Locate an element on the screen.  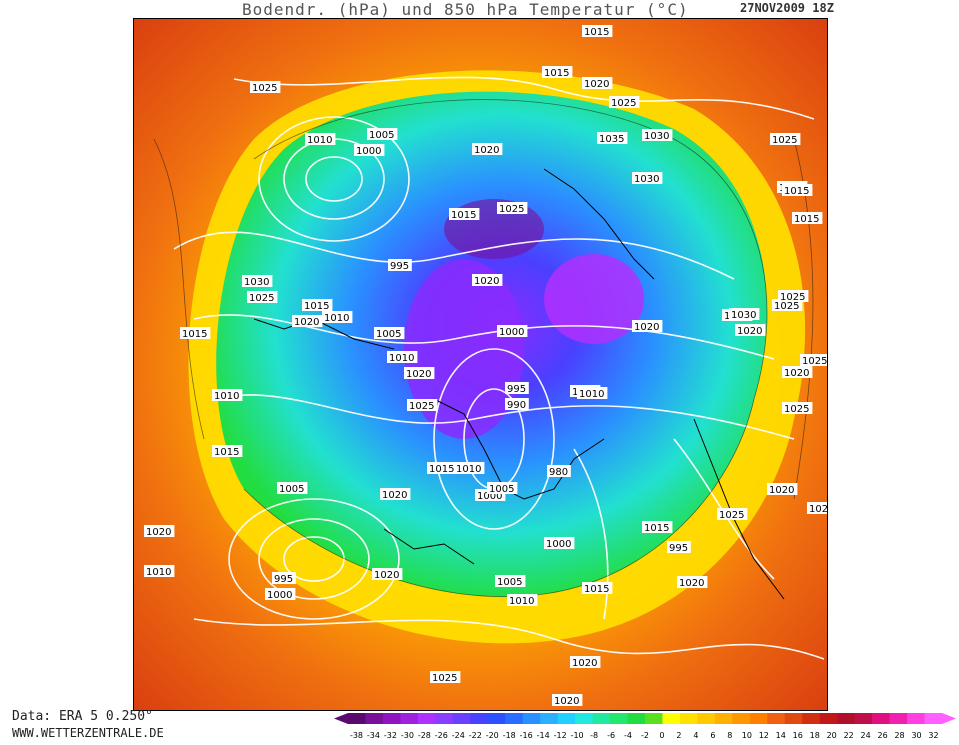
legend-tick-label: -6 is located at coordinates (611, 735).